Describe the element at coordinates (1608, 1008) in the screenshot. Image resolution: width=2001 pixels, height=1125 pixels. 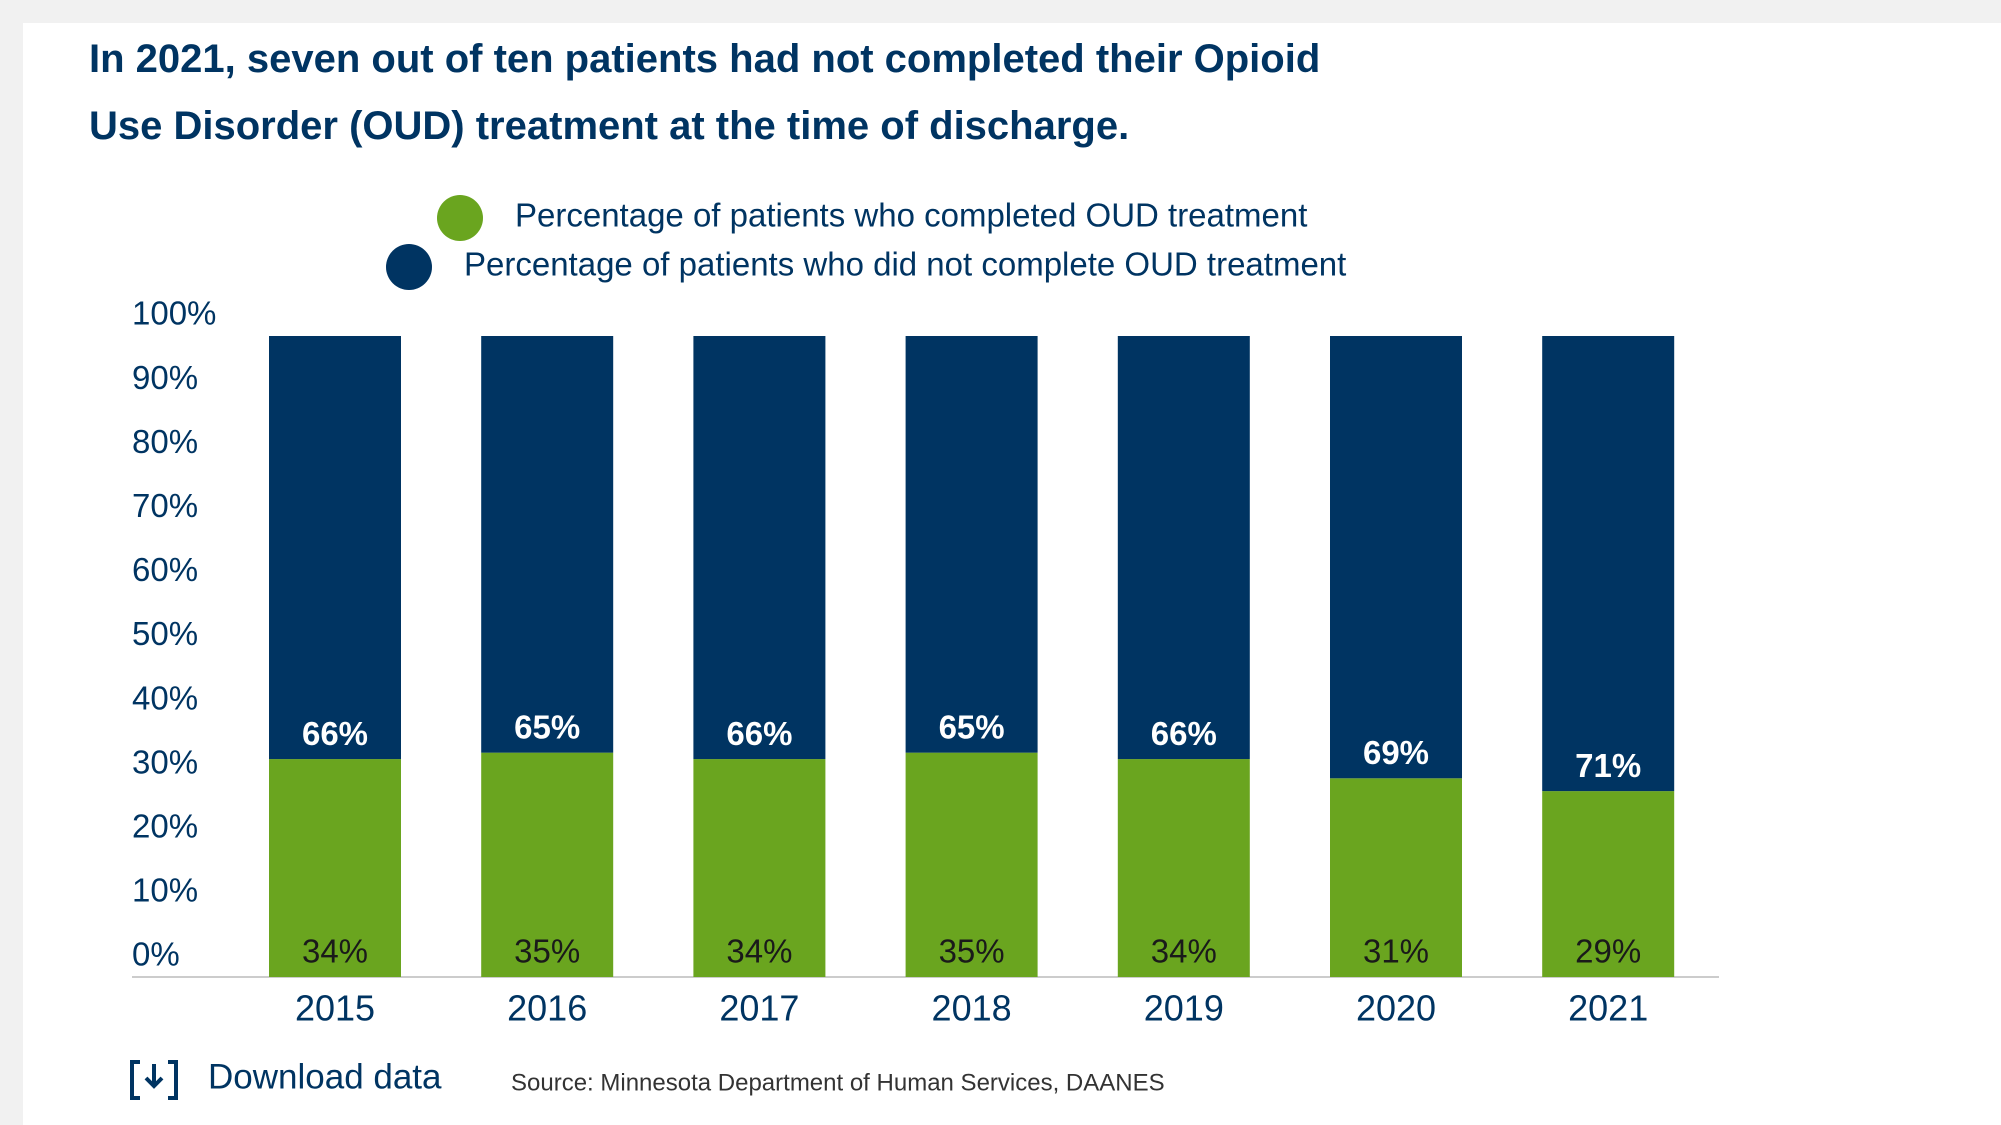
I see `x-tick-label: 2021` at that location.